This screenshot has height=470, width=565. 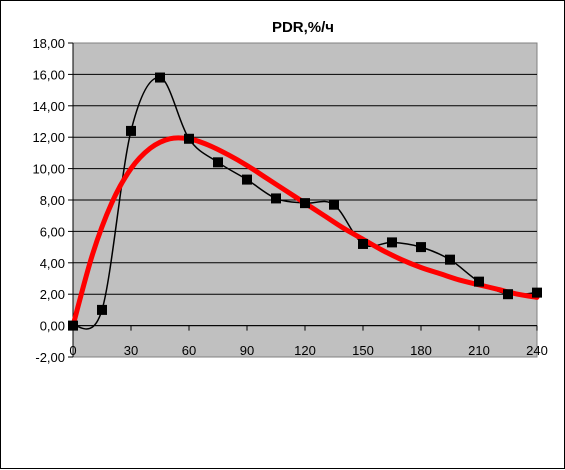 I want to click on x-tick-label: 60, so click(x=189, y=350).